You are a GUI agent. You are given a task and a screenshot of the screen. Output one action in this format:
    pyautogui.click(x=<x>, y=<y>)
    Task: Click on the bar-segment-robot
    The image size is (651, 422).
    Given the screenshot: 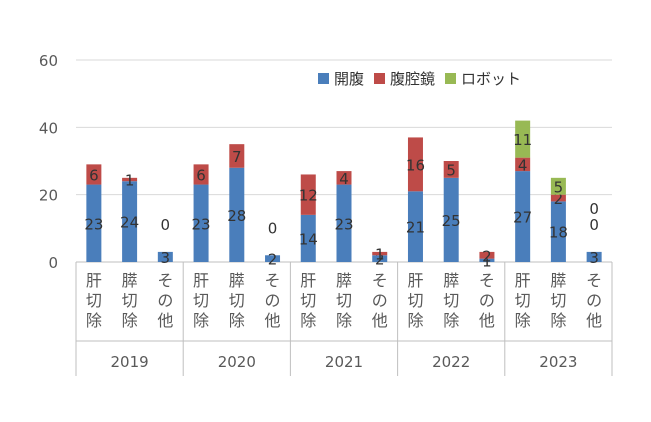 What is the action you would take?
    pyautogui.click(x=523, y=139)
    